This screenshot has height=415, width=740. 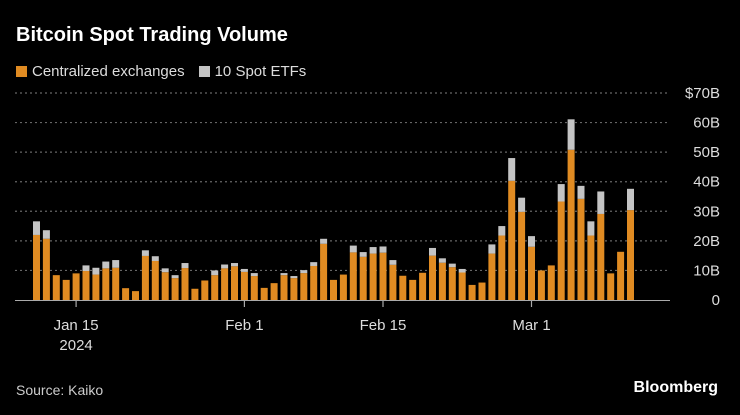 I want to click on legend-item-centralized: Centralized exchanges, so click(x=100, y=71).